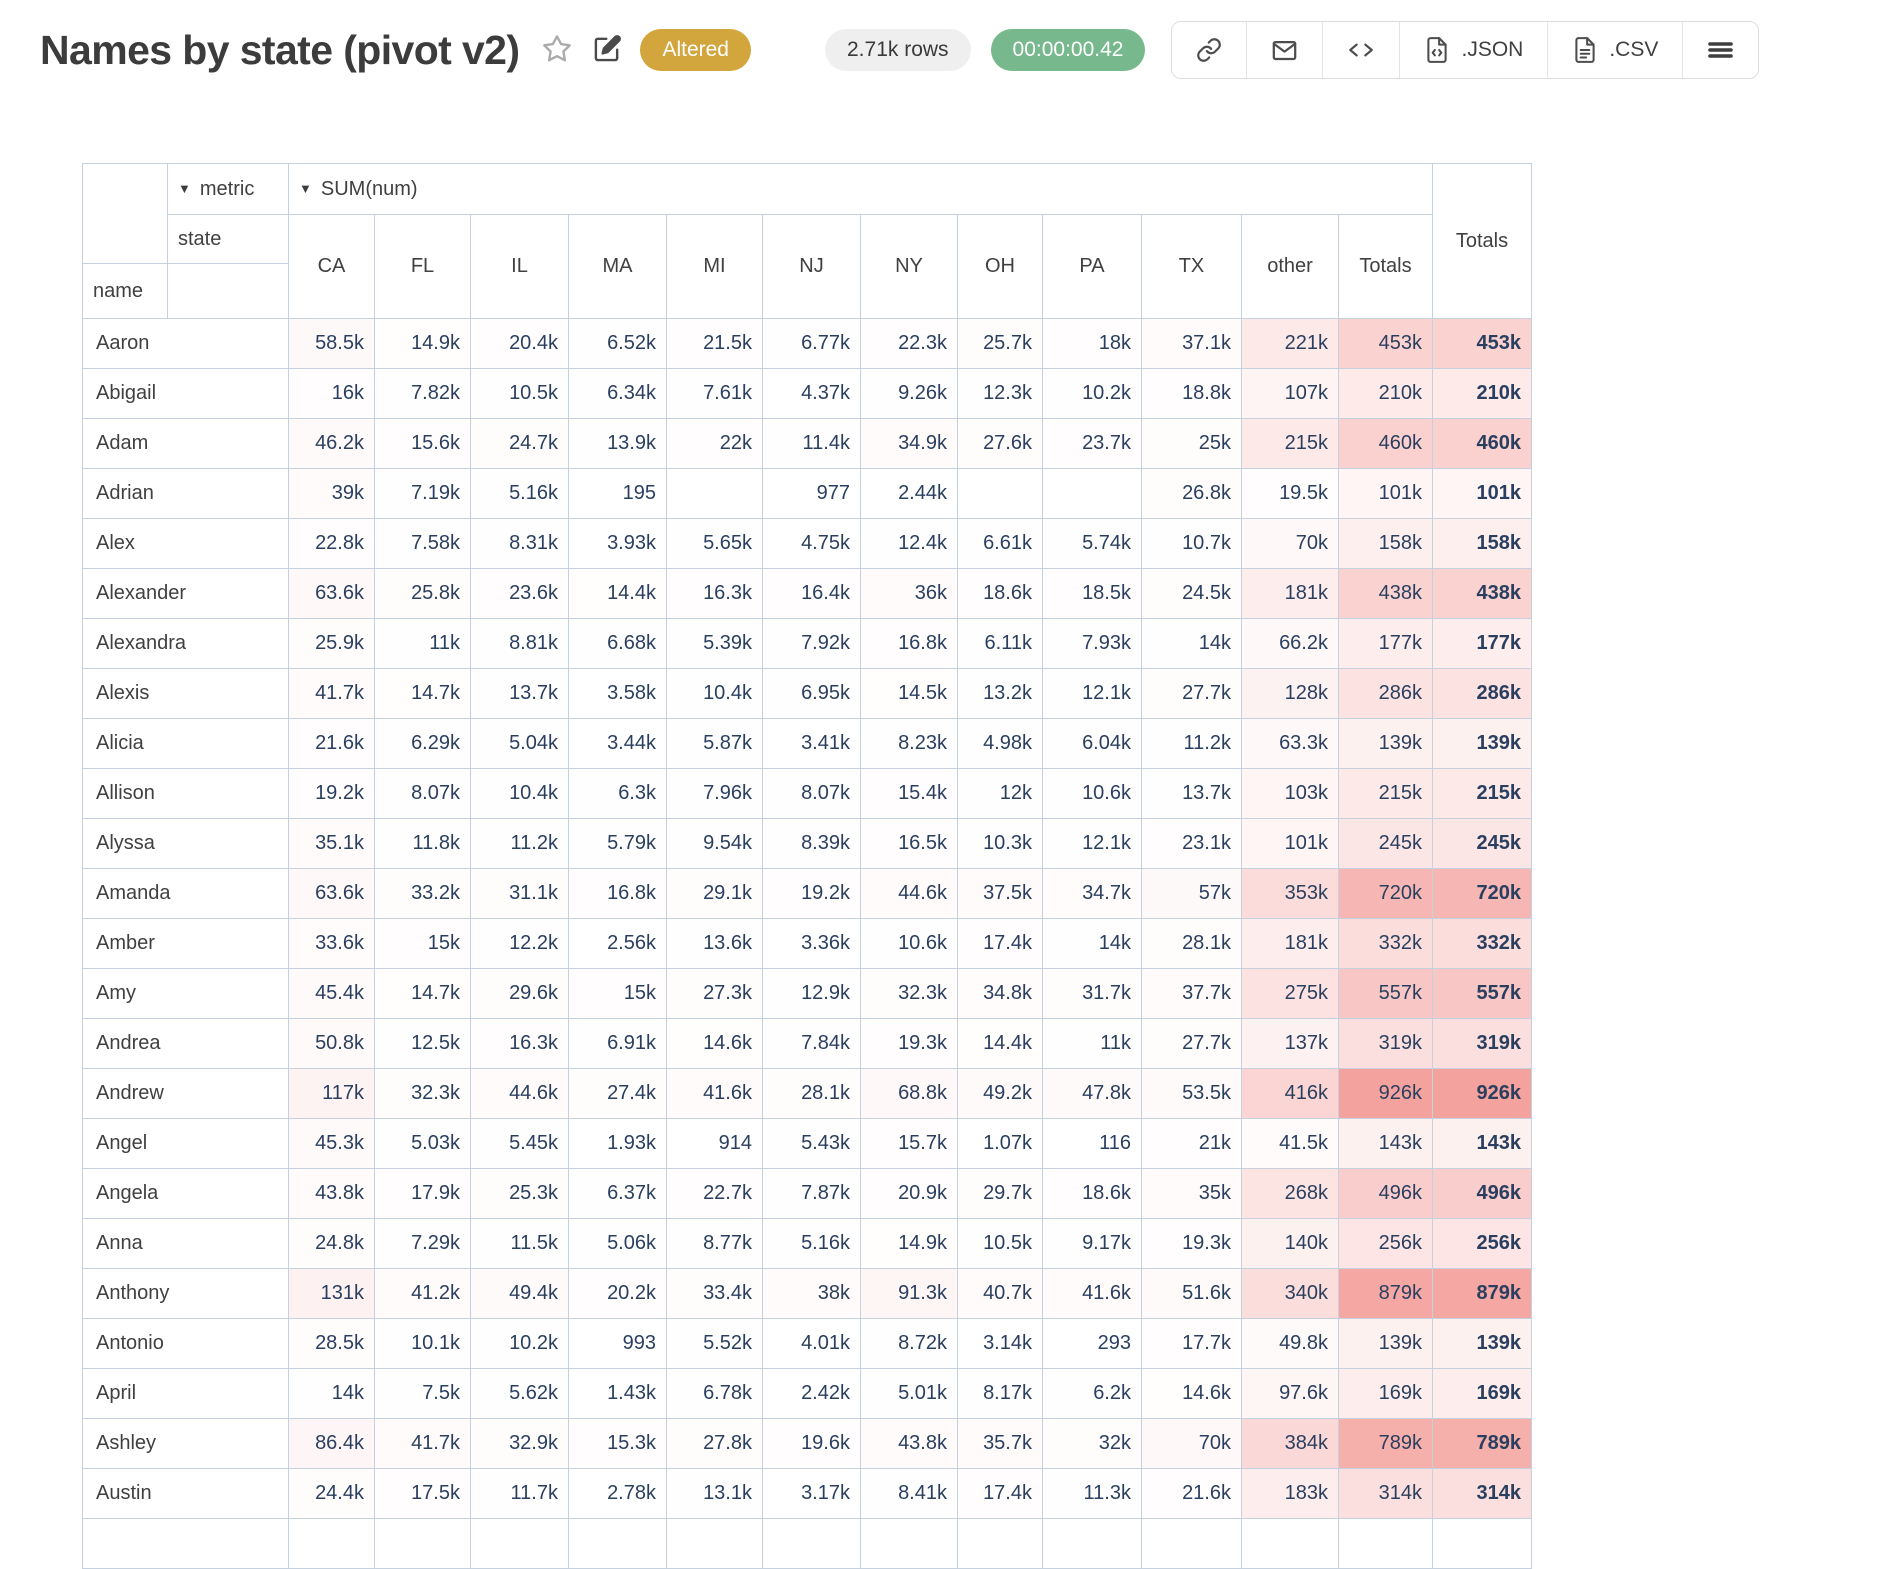 Image resolution: width=1892 pixels, height=1569 pixels. I want to click on value-cell: 11.2k, so click(1191, 743).